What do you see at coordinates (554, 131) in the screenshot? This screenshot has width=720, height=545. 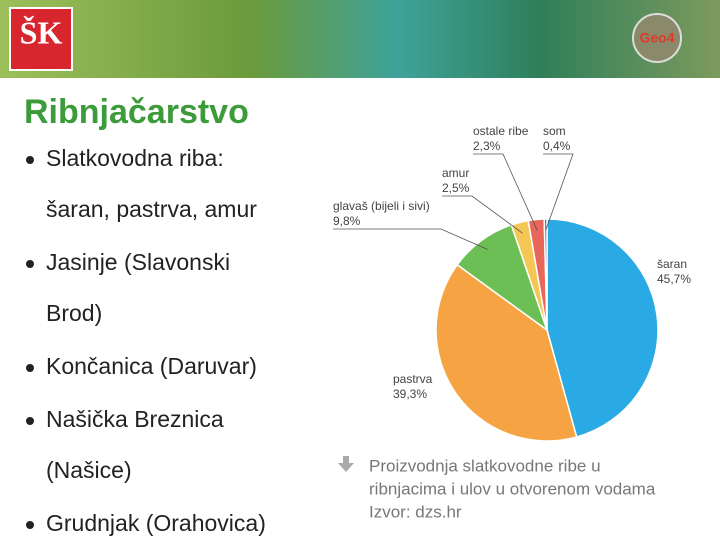 I see `slice-label: som` at bounding box center [554, 131].